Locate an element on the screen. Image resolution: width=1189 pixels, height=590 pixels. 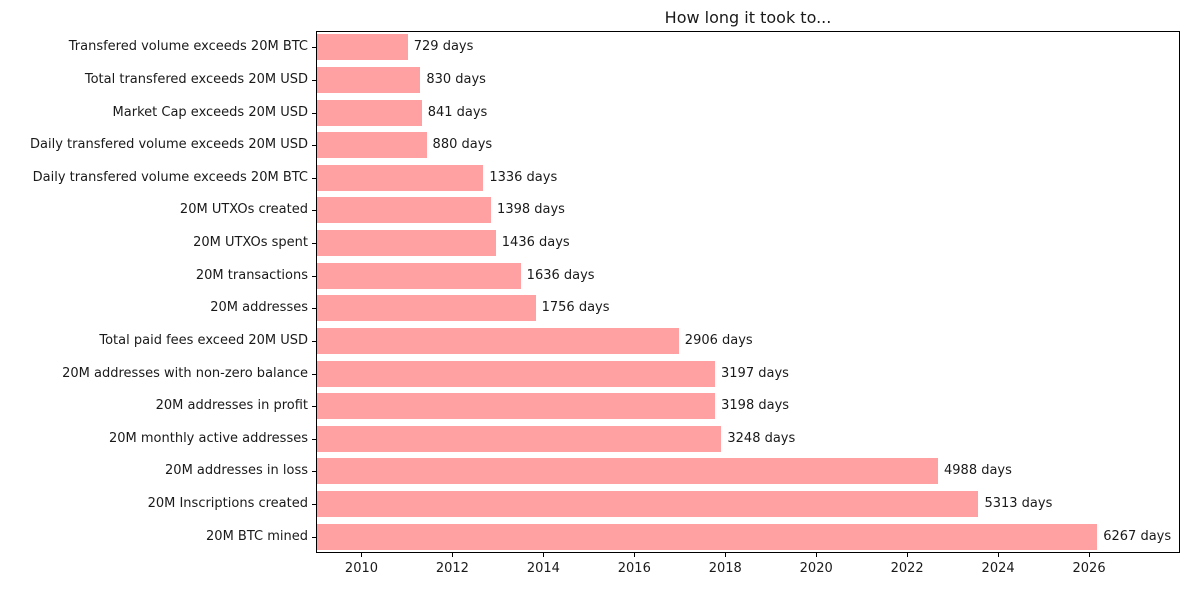
x-tick-label: 2012 is located at coordinates (452, 568).